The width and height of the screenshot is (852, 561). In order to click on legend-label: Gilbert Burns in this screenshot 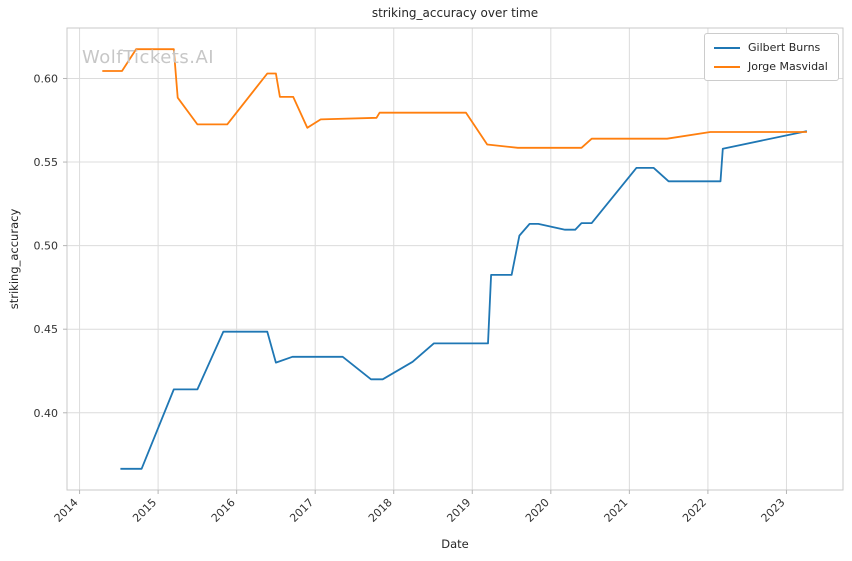, I will do `click(784, 47)`.